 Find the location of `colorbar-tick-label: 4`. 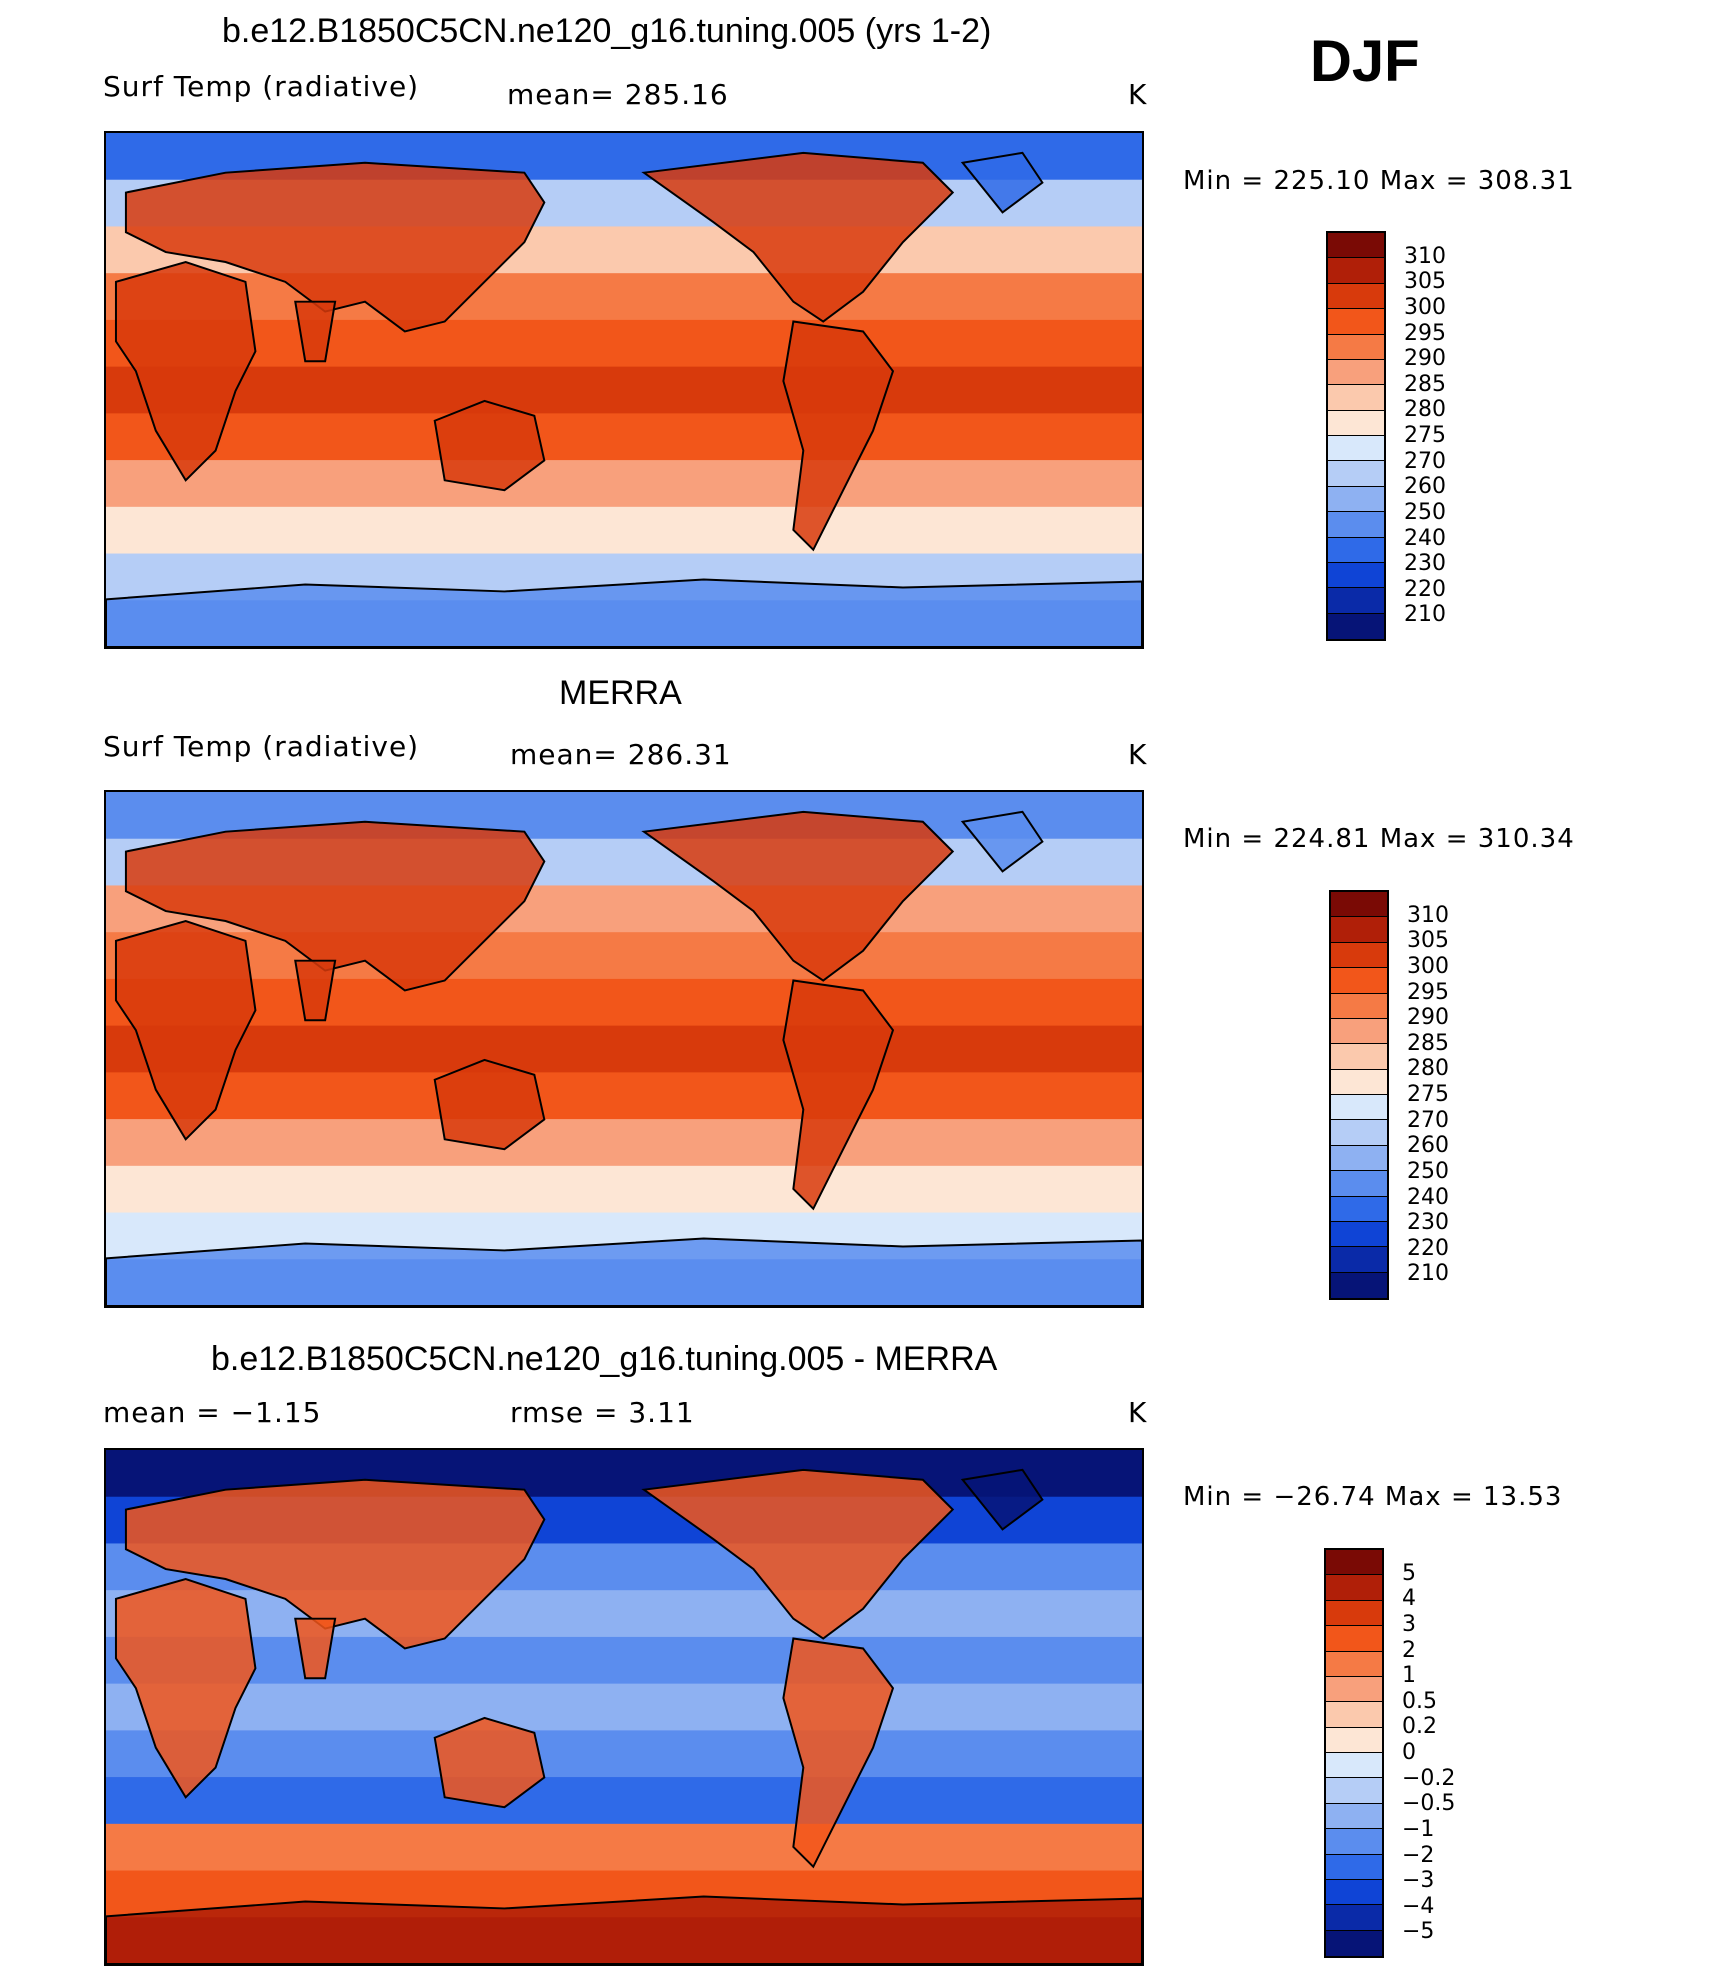

colorbar-tick-label: 4 is located at coordinates (1409, 1599).